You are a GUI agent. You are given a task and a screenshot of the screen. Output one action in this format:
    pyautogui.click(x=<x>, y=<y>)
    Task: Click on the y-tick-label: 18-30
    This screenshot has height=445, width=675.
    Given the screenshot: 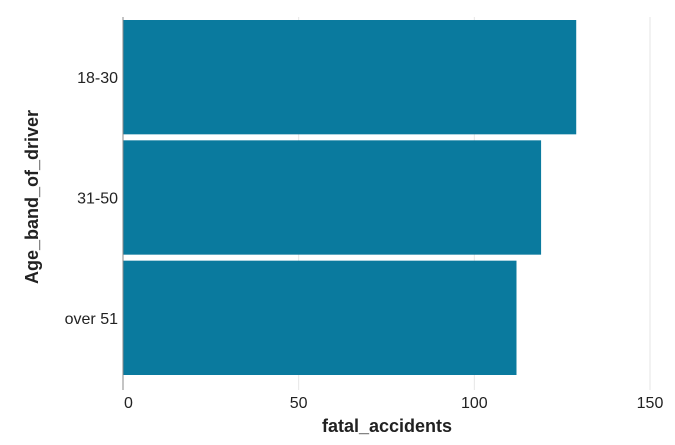 What is the action you would take?
    pyautogui.click(x=97, y=78)
    